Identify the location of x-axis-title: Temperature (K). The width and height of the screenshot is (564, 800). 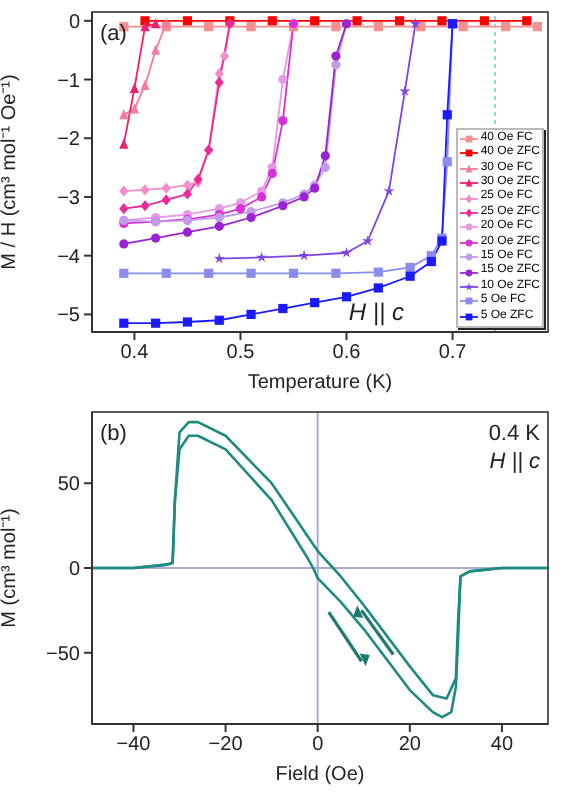
(320, 383).